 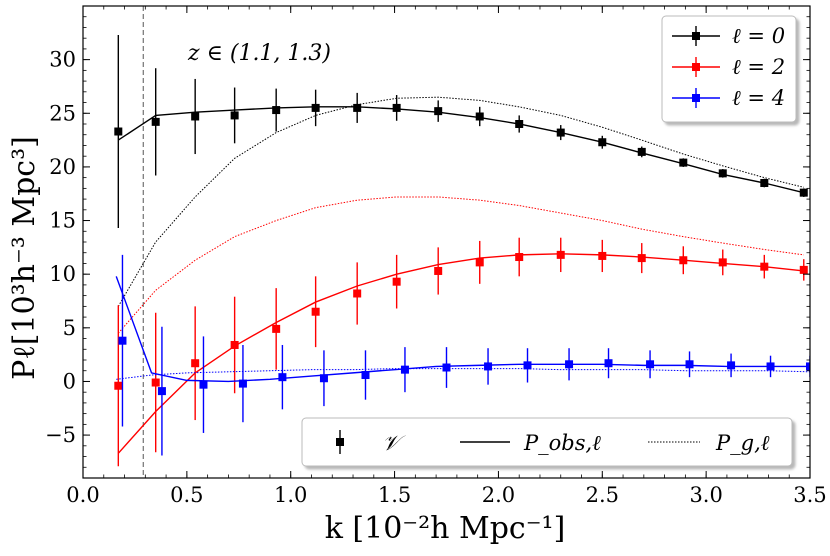 What do you see at coordinates (758, 36) in the screenshot?
I see `legend-label: ℓ = 0` at bounding box center [758, 36].